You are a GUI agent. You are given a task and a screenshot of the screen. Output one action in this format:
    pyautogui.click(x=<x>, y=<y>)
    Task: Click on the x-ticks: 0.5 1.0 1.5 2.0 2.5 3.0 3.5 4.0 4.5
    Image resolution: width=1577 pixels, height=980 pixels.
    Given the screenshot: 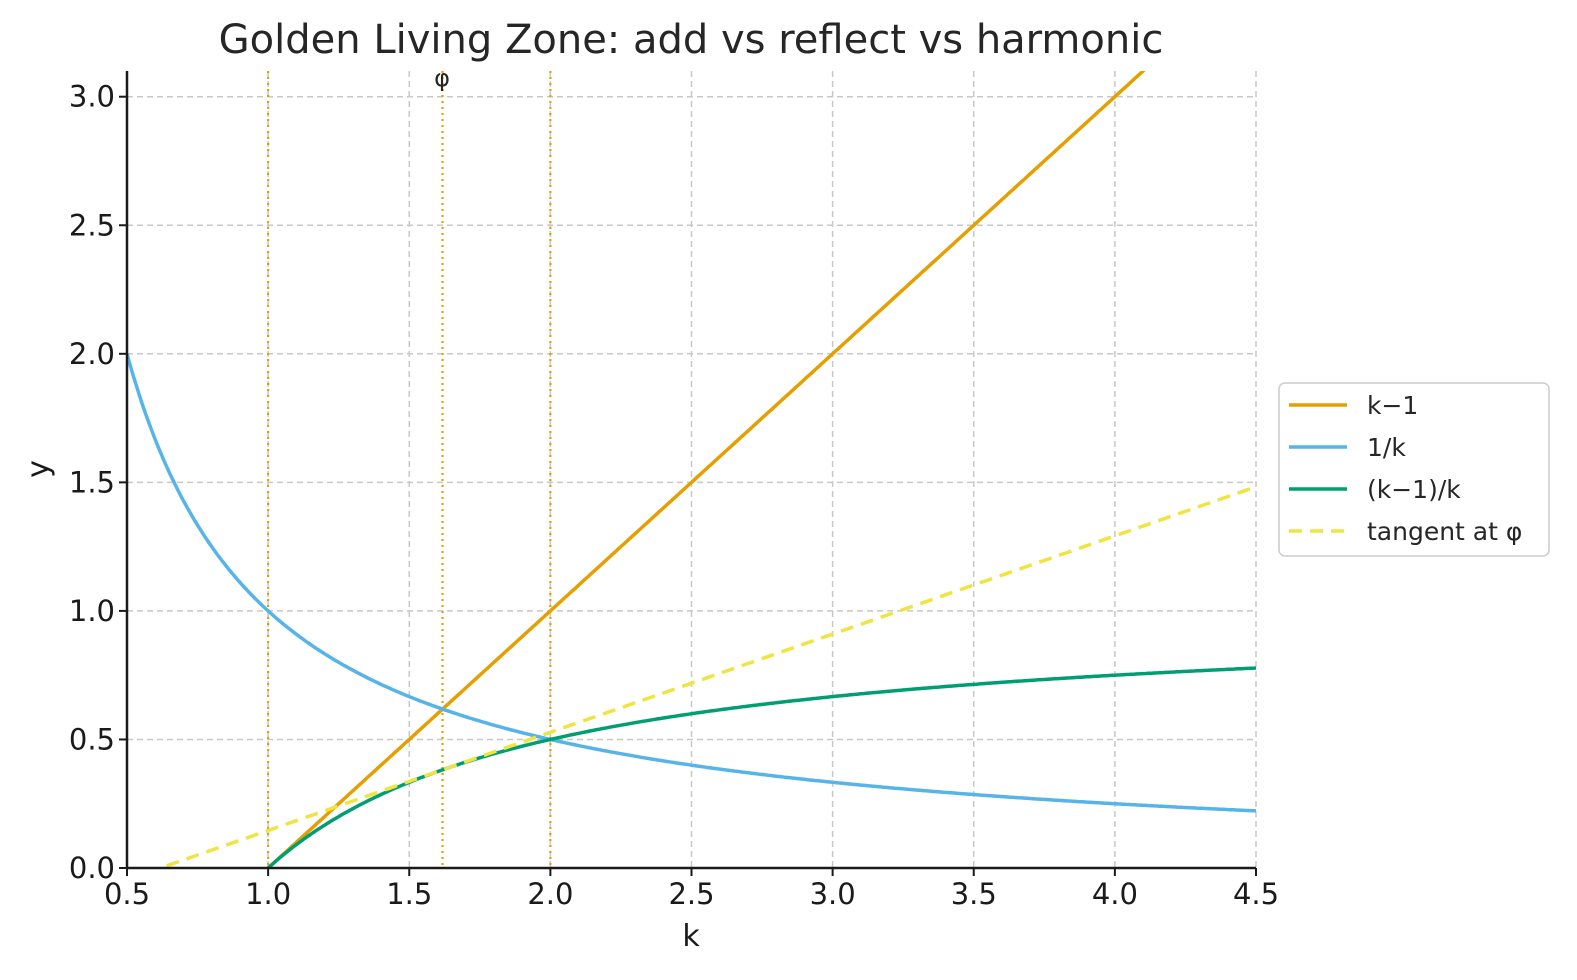 What is the action you would take?
    pyautogui.click(x=691, y=889)
    